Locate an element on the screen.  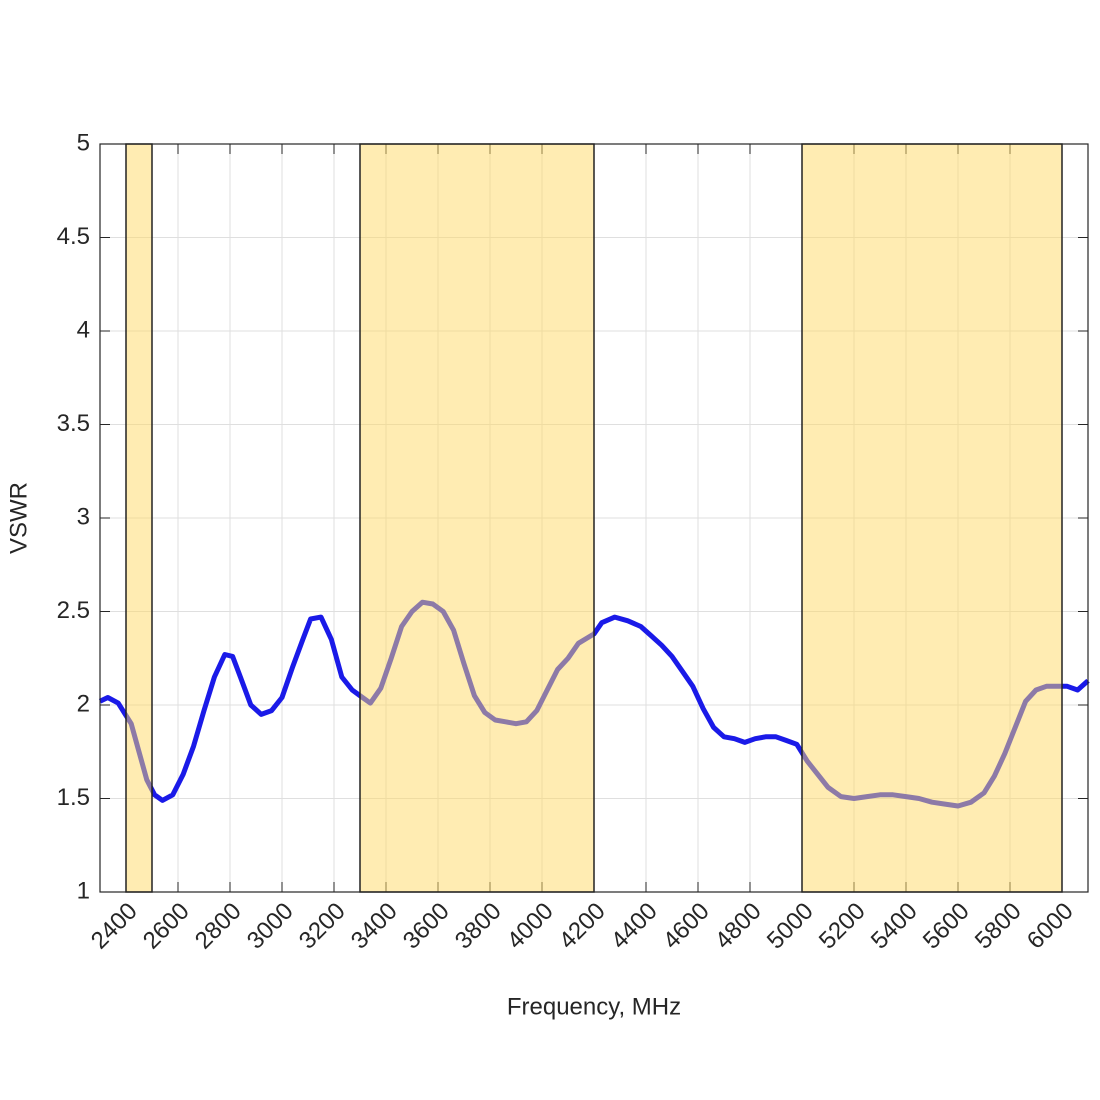
x-tick-label: 5600 is located at coordinates (946, 926).